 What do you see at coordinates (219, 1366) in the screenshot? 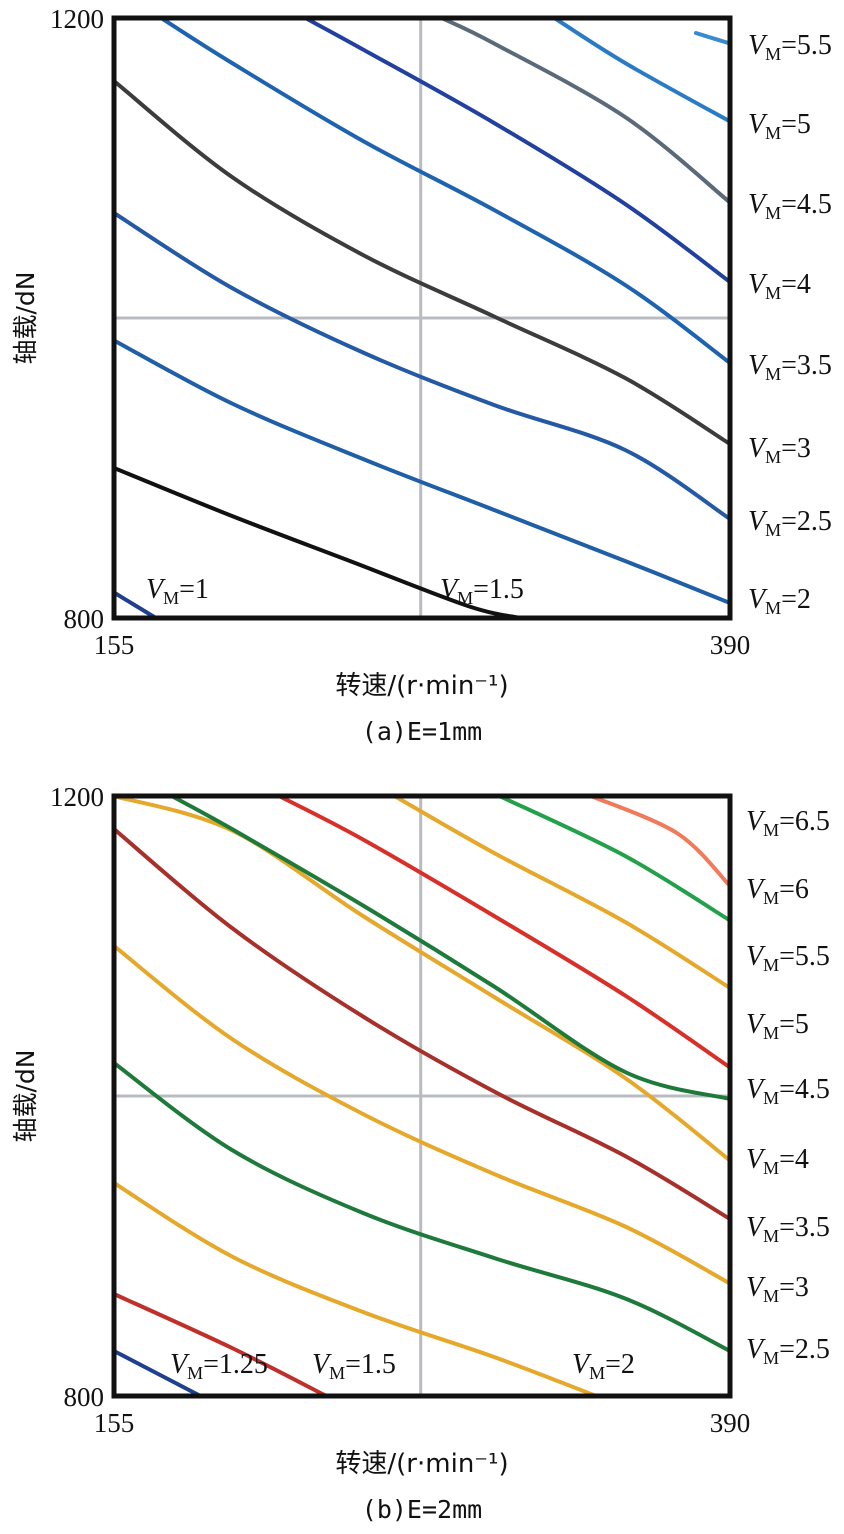
I see `series-label: VM=1.25` at bounding box center [219, 1366].